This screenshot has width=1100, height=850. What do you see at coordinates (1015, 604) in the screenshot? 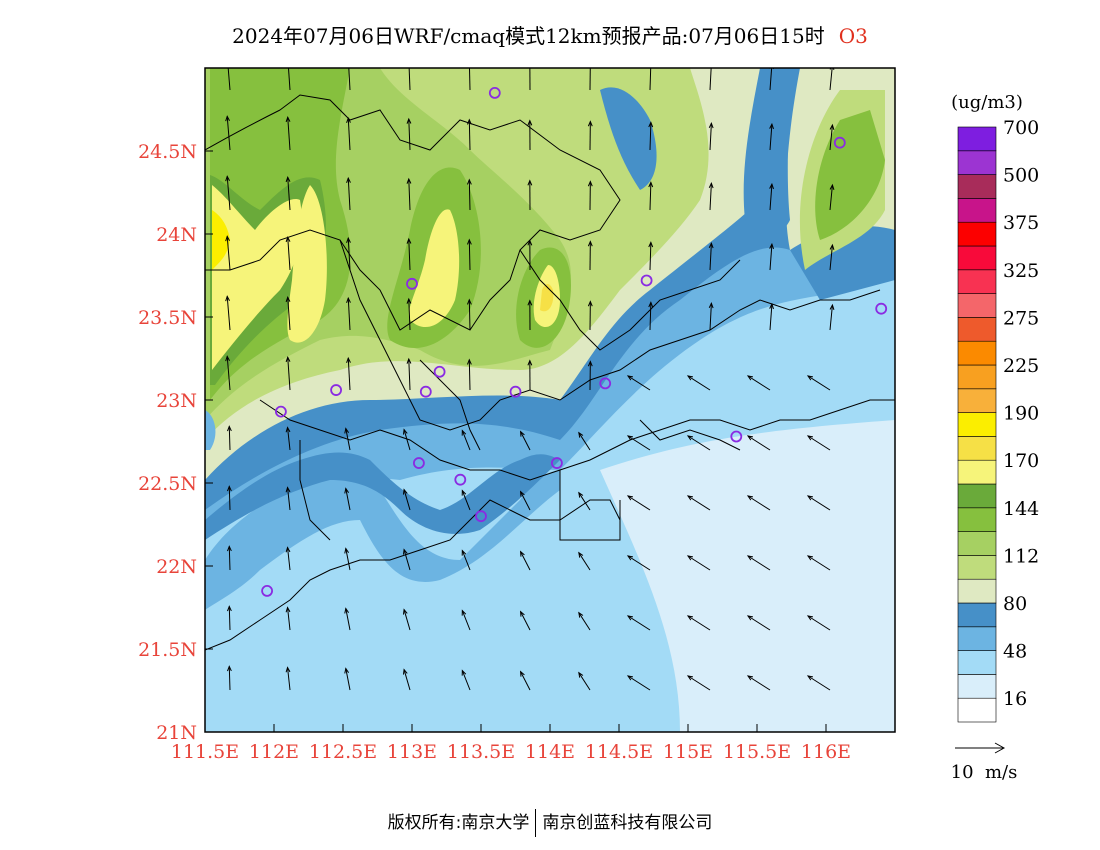
I see `legend-label: 80` at bounding box center [1015, 604].